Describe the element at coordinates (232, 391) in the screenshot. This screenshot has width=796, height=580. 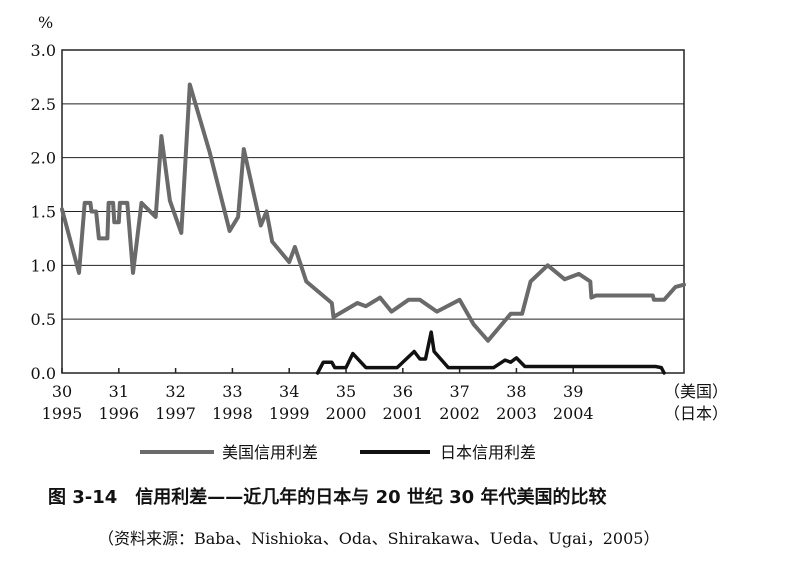
I see `x-tick-label-us: 33` at that location.